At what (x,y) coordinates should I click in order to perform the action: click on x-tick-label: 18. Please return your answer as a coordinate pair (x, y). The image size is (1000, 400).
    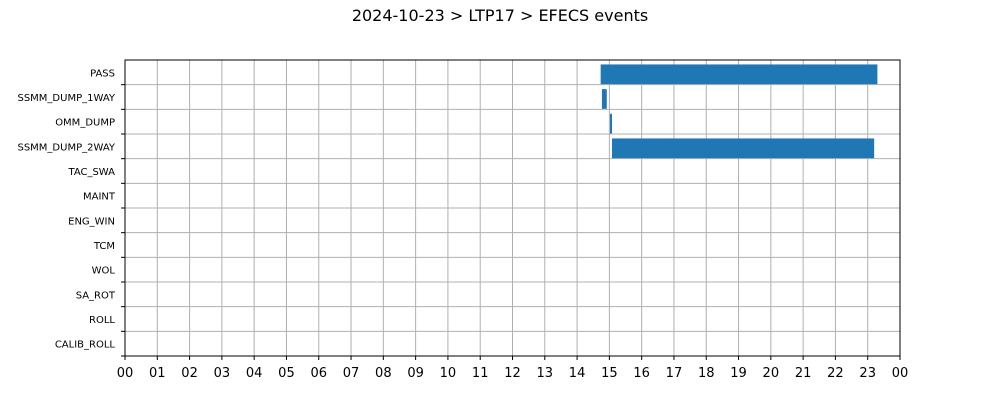
    Looking at the image, I should click on (706, 373).